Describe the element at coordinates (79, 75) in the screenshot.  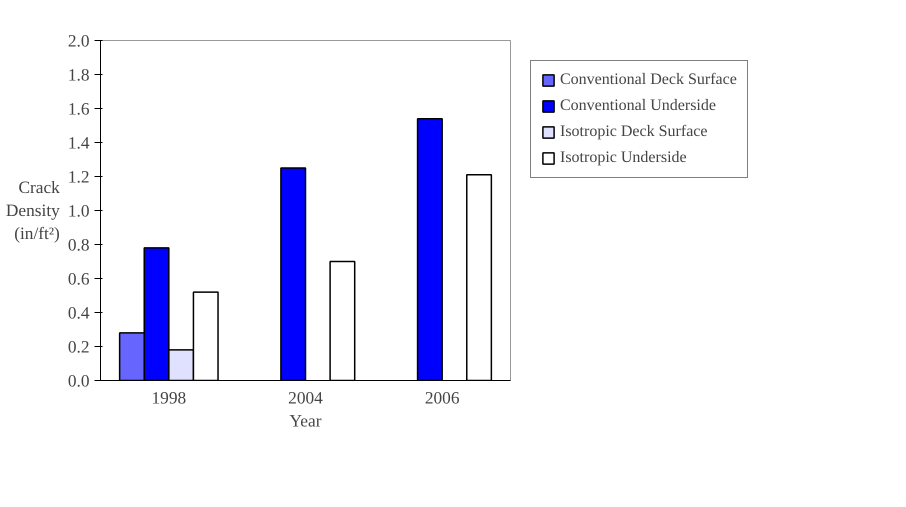
I see `y-tick-label: 1.8` at that location.